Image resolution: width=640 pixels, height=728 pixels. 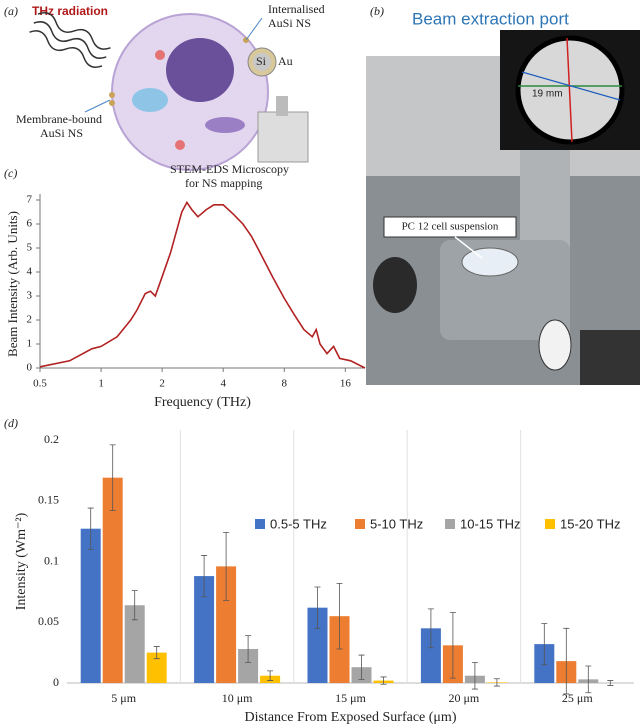 What do you see at coordinates (30, 272) in the screenshot?
I see `y-tick-label: 4` at bounding box center [30, 272].